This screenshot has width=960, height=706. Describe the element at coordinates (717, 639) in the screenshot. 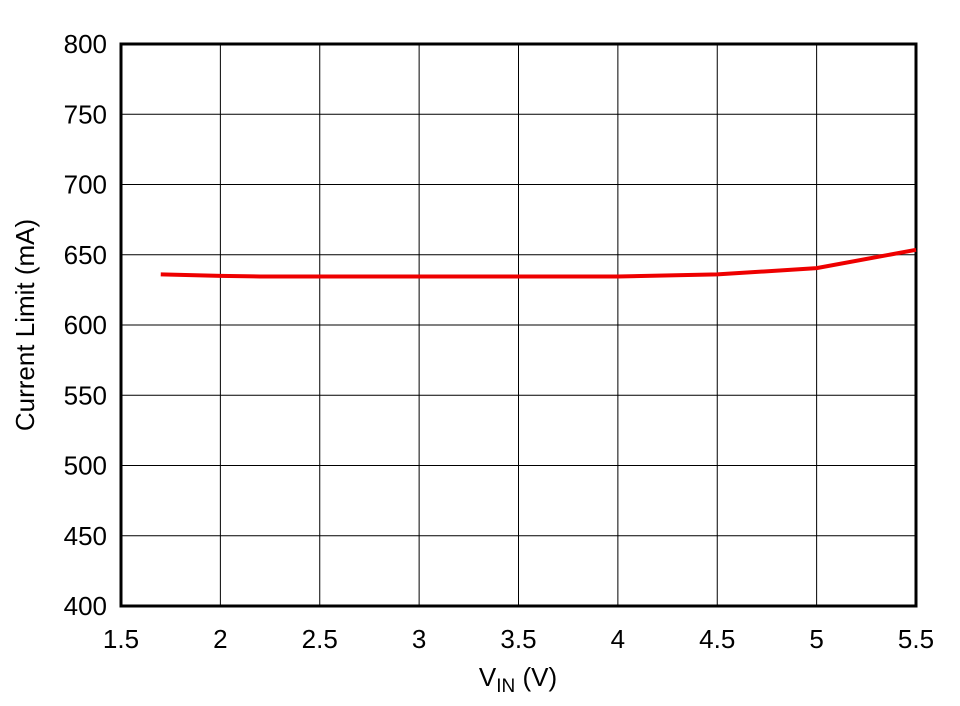

I see `x-tick-label: 4.5` at that location.